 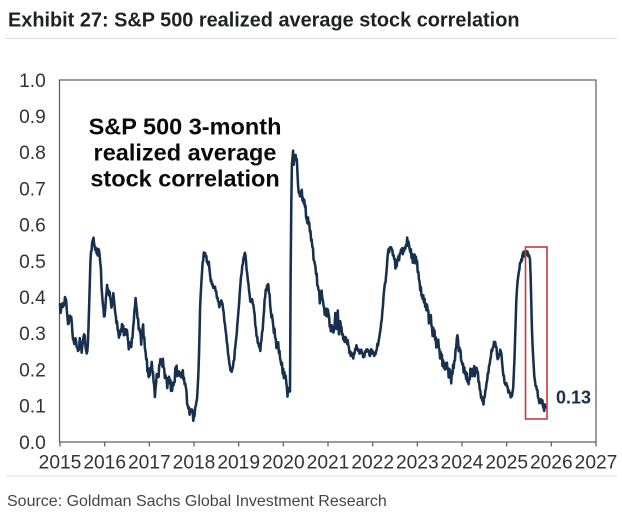 I want to click on svg-text: stock correlation, so click(x=184, y=179).